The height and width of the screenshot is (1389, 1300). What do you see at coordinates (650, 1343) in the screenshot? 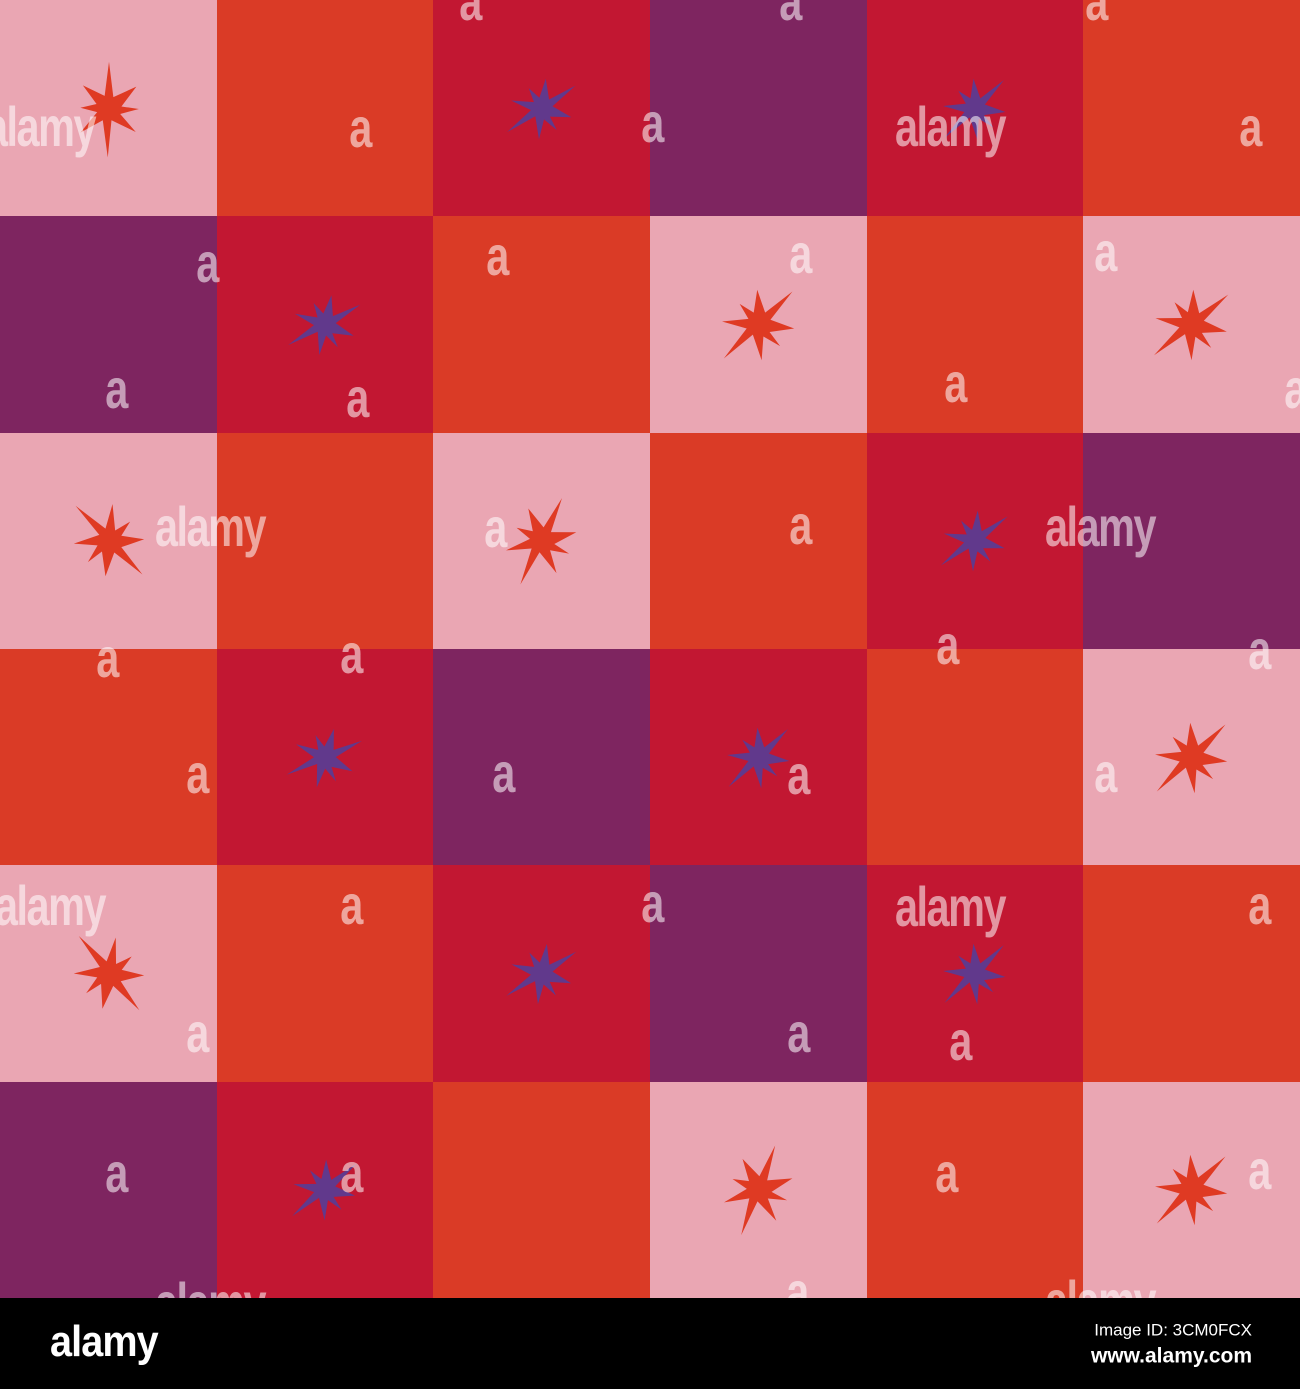
I see `alamy-footer-bar: alamy Image ID: 3CM0FCX www.alamy.com` at bounding box center [650, 1343].